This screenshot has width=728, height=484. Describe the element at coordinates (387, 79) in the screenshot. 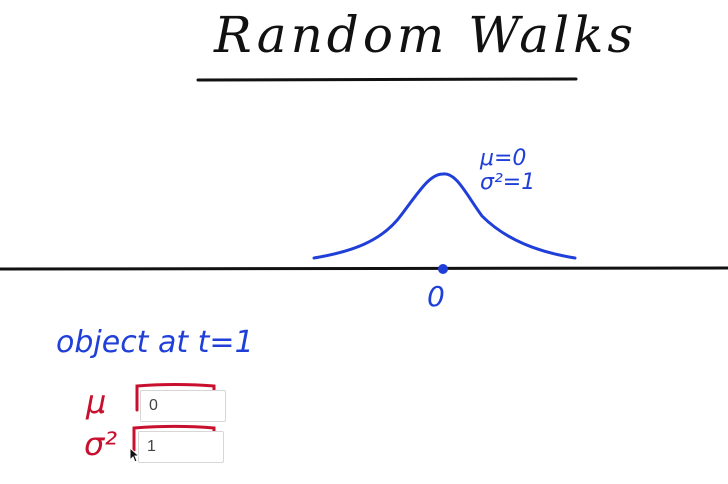

I see `title-underline` at that location.